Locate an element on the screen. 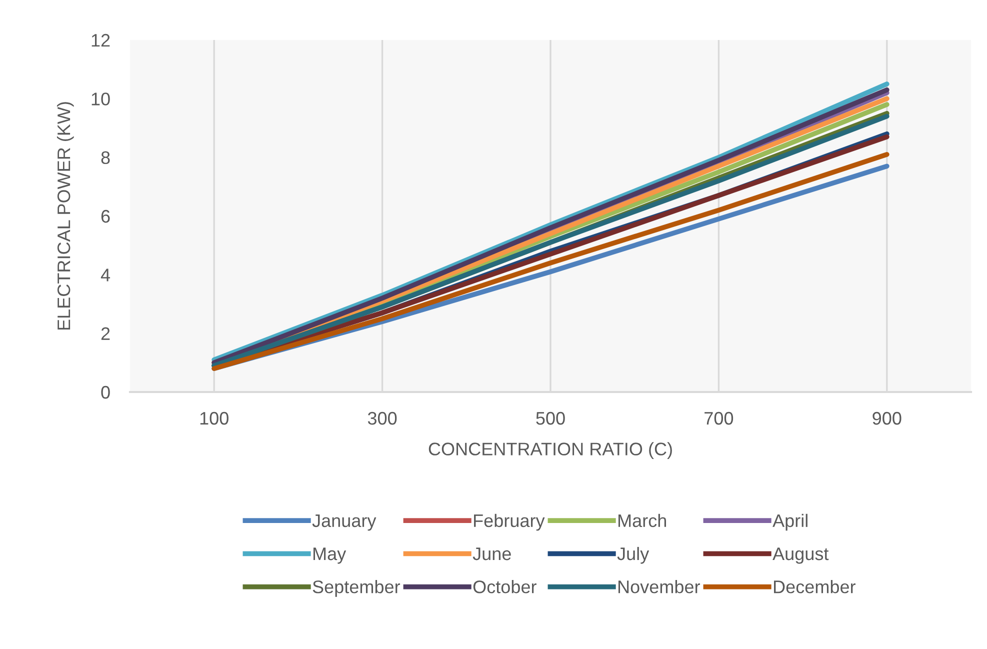 The image size is (987, 649). x-tick-label: 900 is located at coordinates (887, 418).